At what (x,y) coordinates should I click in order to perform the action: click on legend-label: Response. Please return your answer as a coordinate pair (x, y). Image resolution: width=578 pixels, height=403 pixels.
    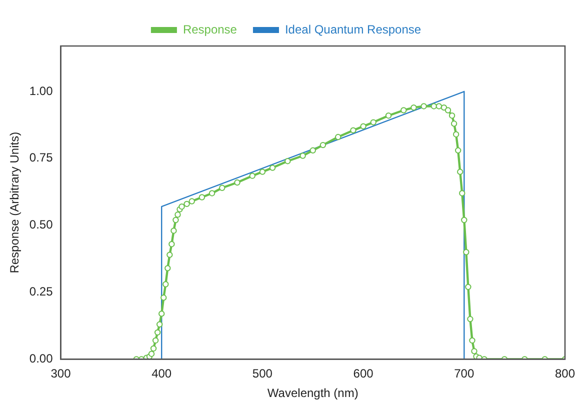
    Looking at the image, I should click on (210, 29).